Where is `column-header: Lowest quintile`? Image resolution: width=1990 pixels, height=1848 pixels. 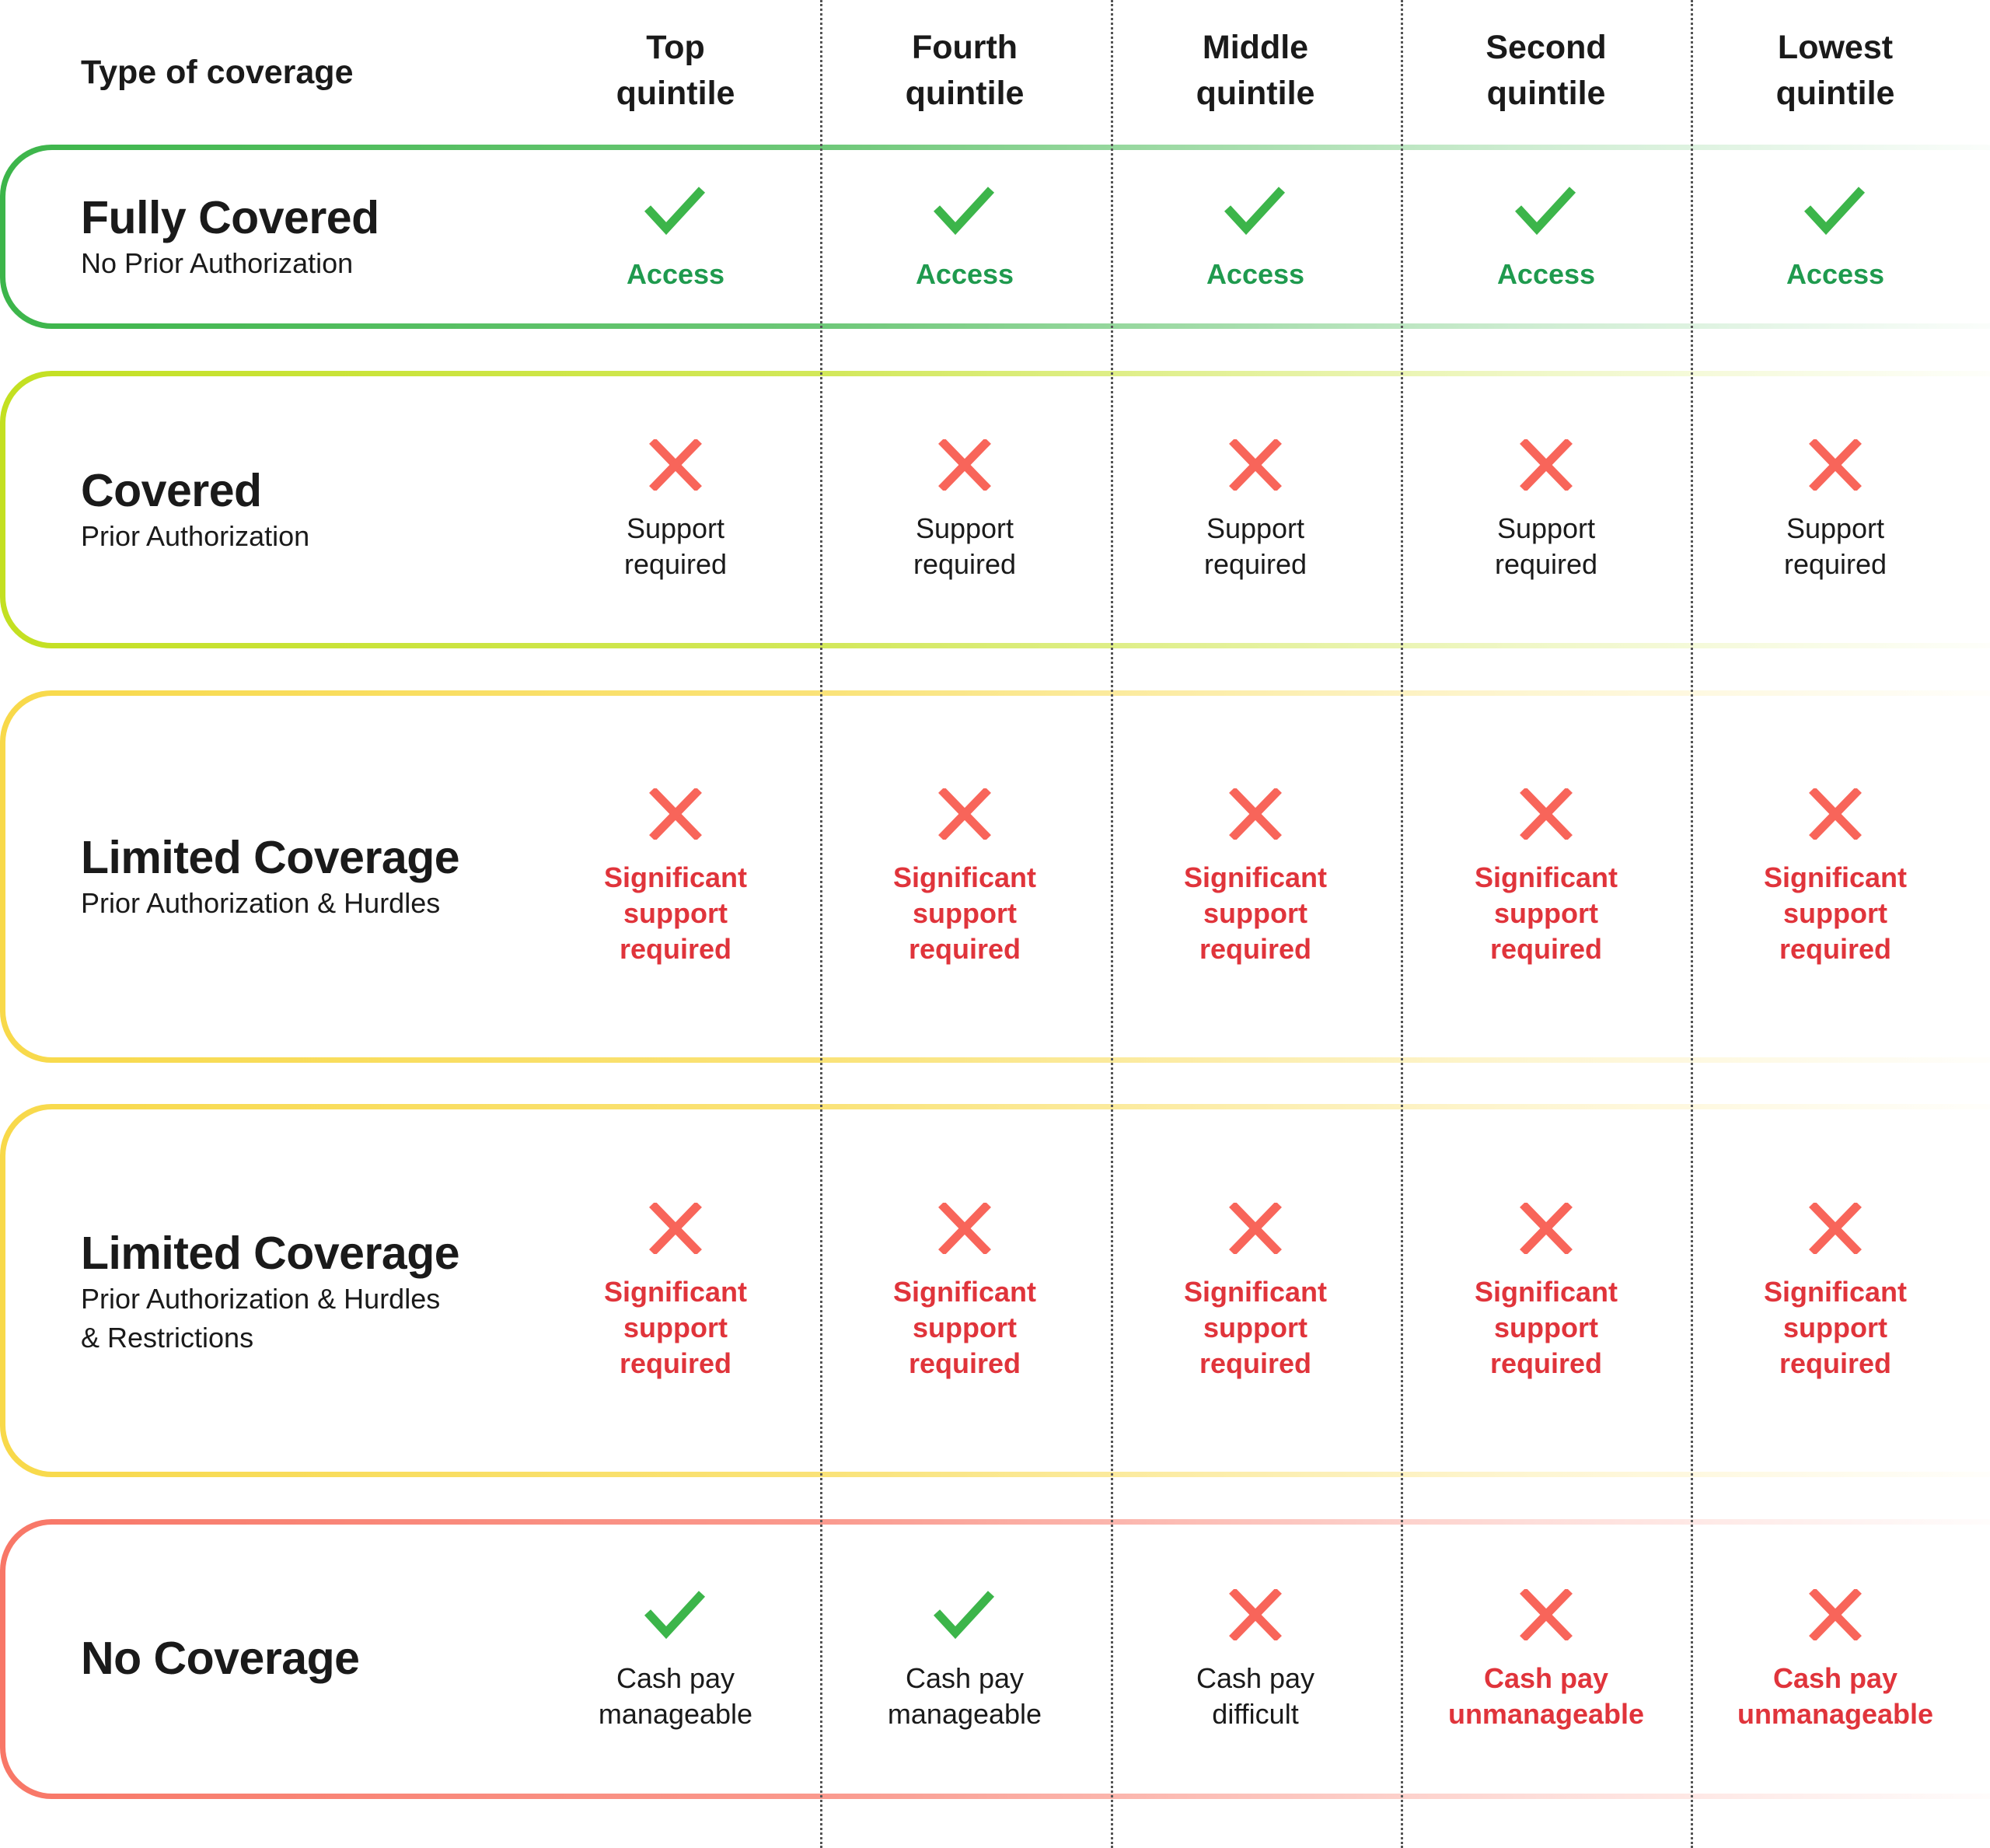 column-header: Lowest quintile is located at coordinates (1835, 71).